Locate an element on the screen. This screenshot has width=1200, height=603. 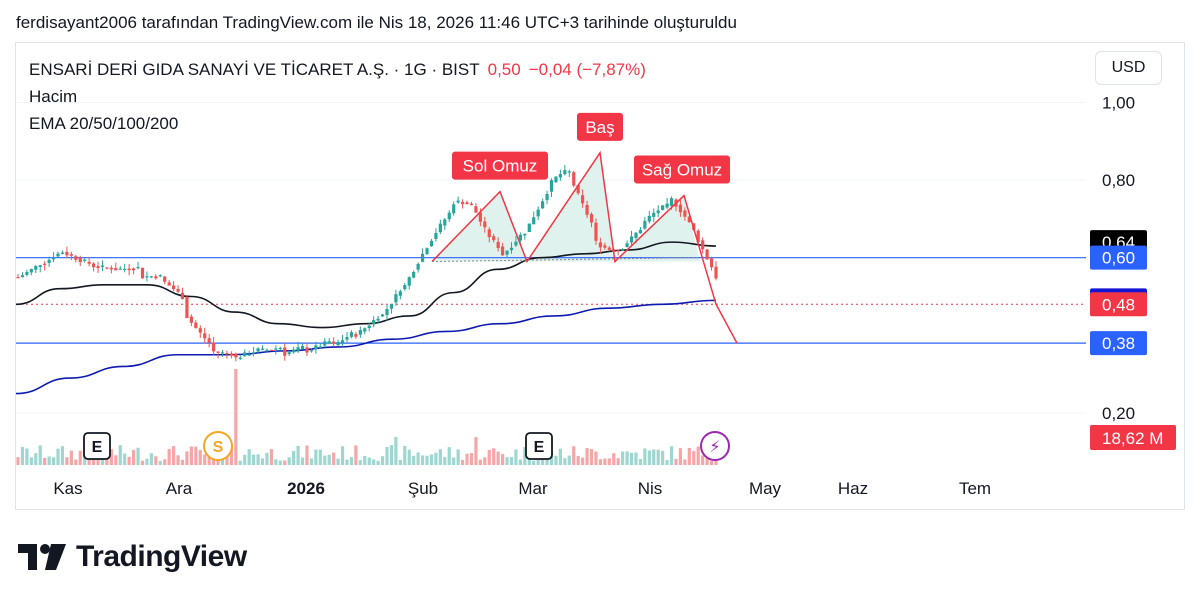
ema-lines is located at coordinates (366, 318).